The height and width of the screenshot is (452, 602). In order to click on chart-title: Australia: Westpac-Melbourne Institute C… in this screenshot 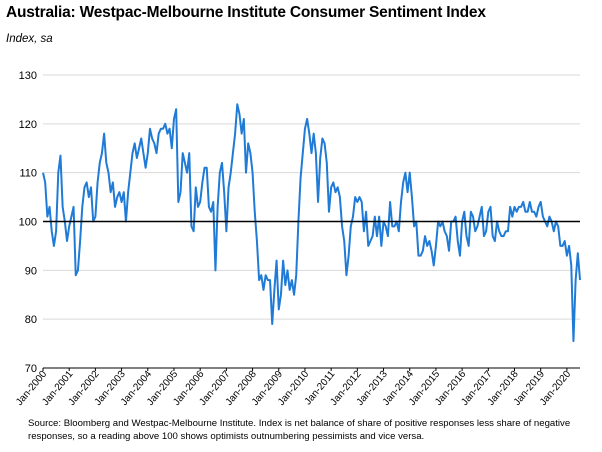, I will do `click(246, 12)`.